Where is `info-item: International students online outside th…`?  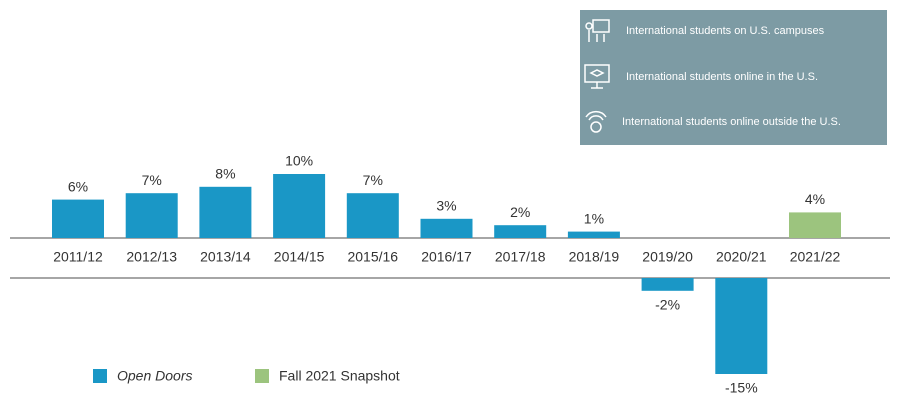
info-item: International students online outside th… is located at coordinates (731, 122).